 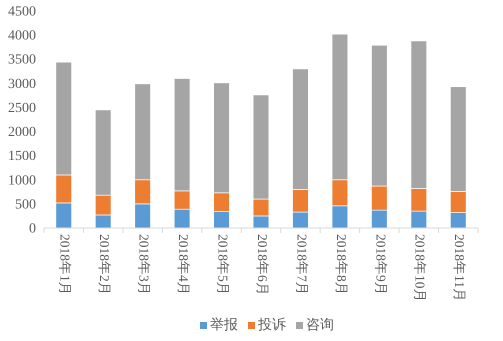 What do you see at coordinates (224, 325) in the screenshot?
I see `legend-label: 举报` at bounding box center [224, 325].